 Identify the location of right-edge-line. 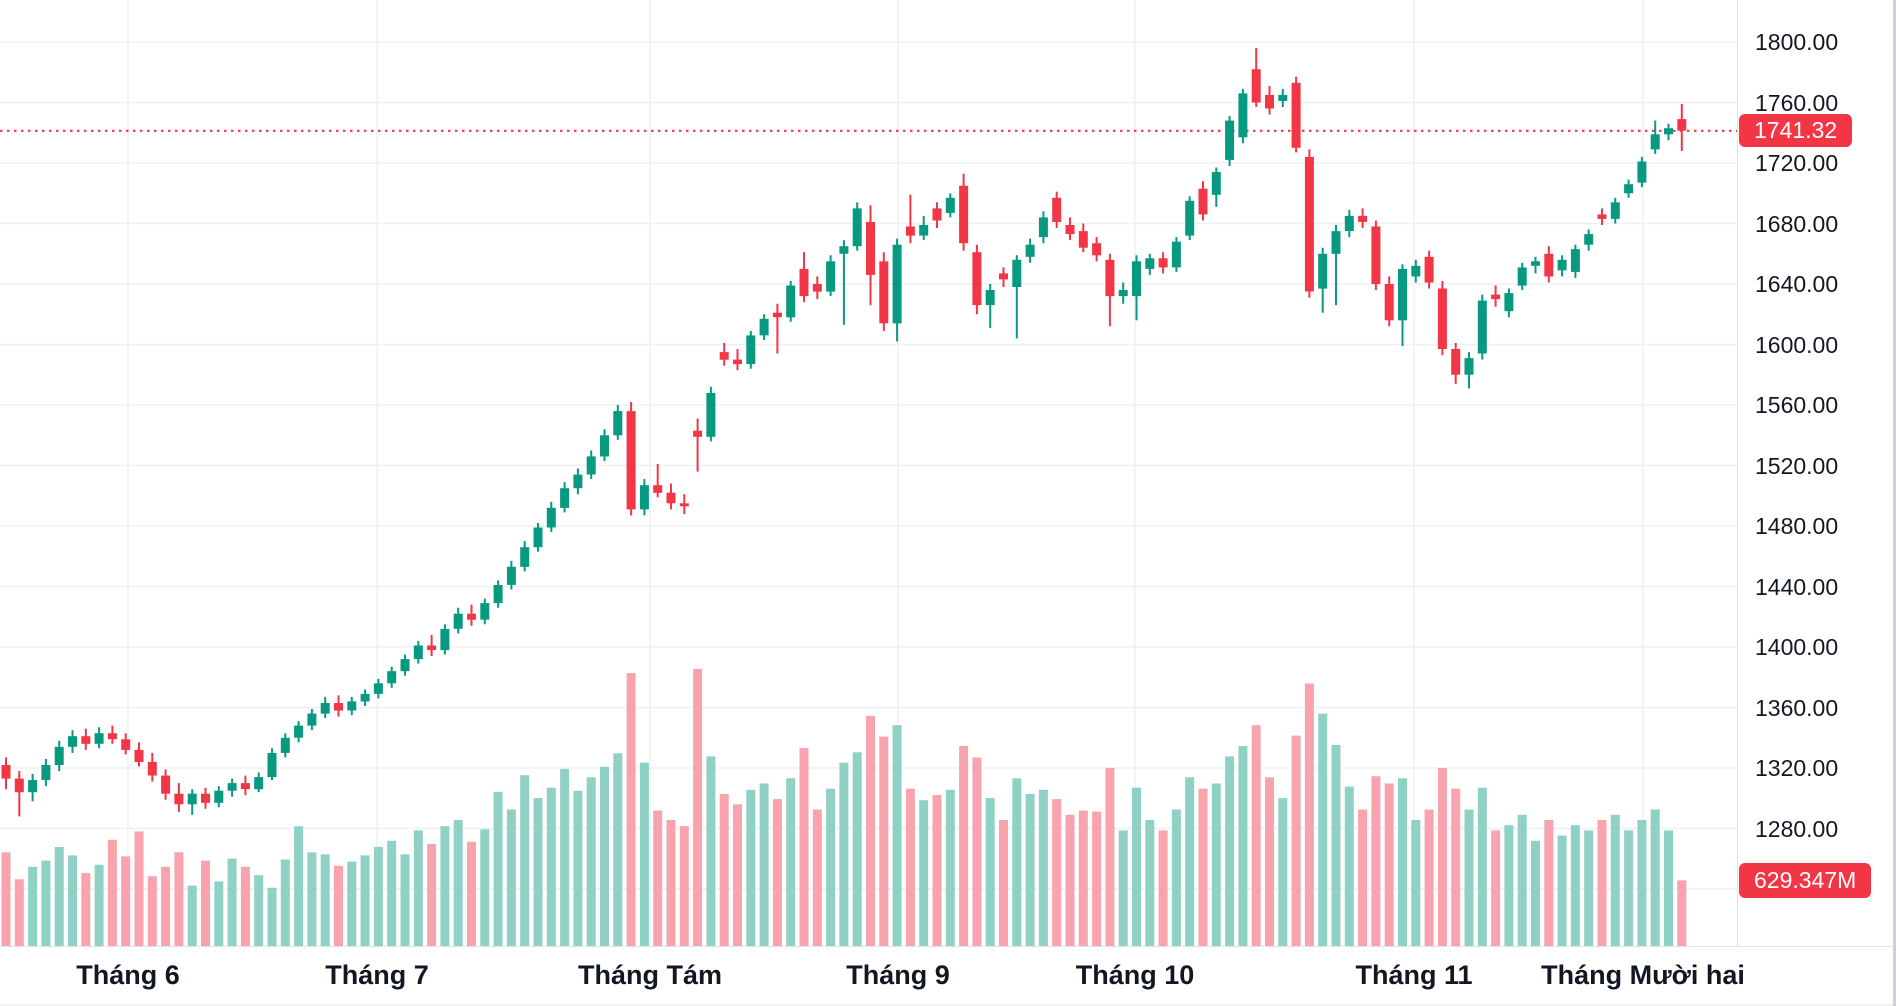
(1894, 503).